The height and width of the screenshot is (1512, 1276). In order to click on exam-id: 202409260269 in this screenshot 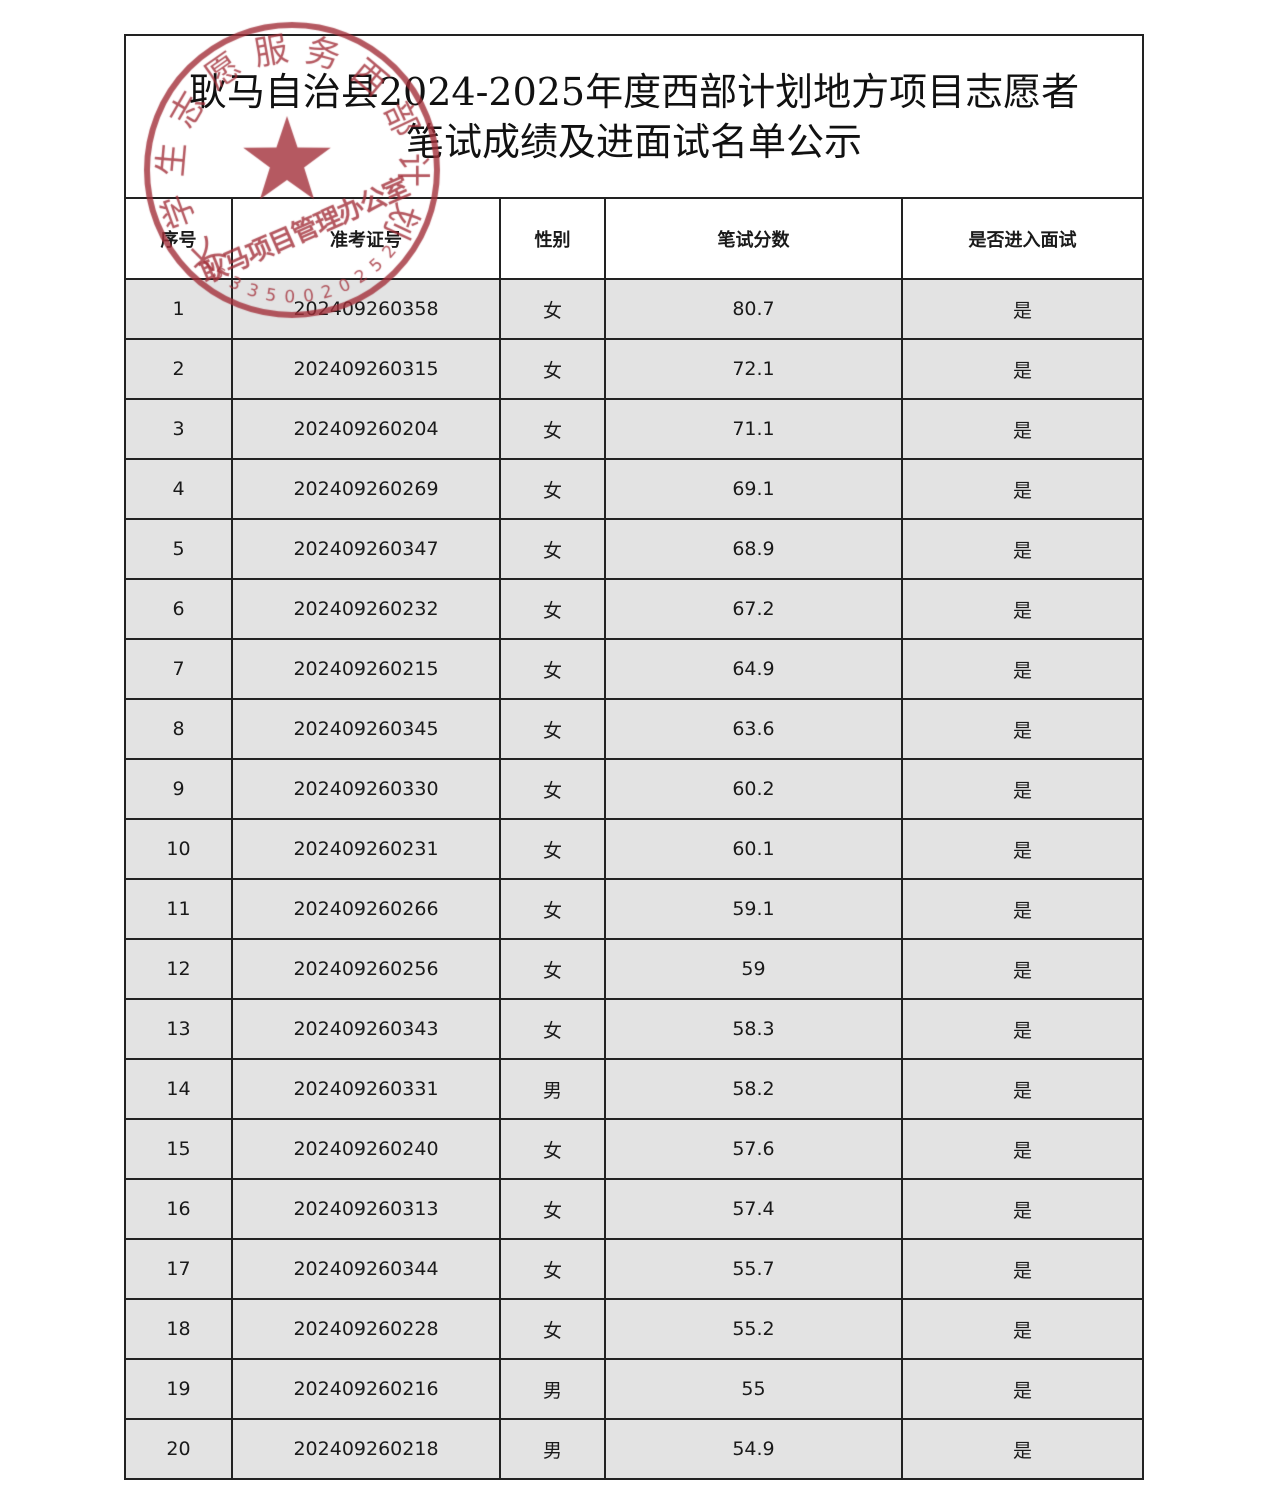, I will do `click(366, 489)`.